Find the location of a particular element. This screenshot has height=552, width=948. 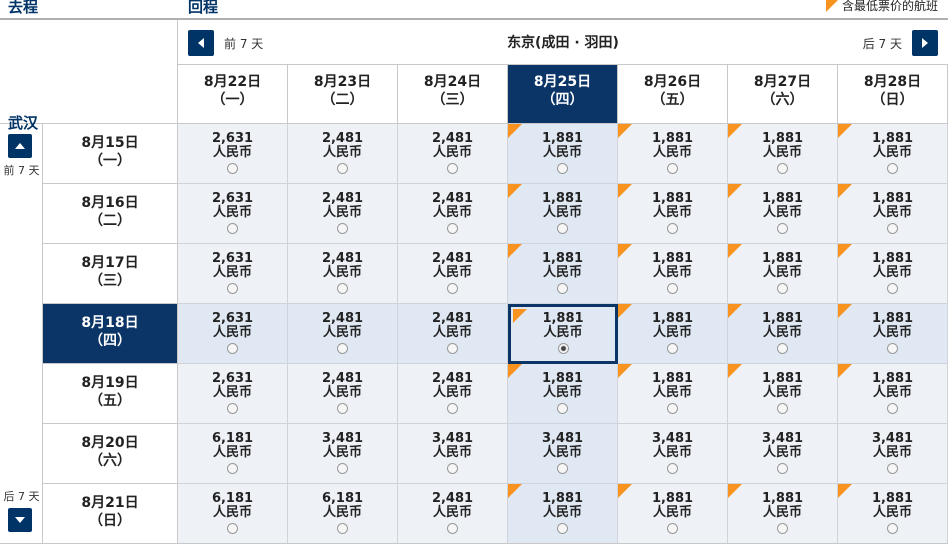

outbound-date-header: 8月18日 （四） is located at coordinates (110, 334).